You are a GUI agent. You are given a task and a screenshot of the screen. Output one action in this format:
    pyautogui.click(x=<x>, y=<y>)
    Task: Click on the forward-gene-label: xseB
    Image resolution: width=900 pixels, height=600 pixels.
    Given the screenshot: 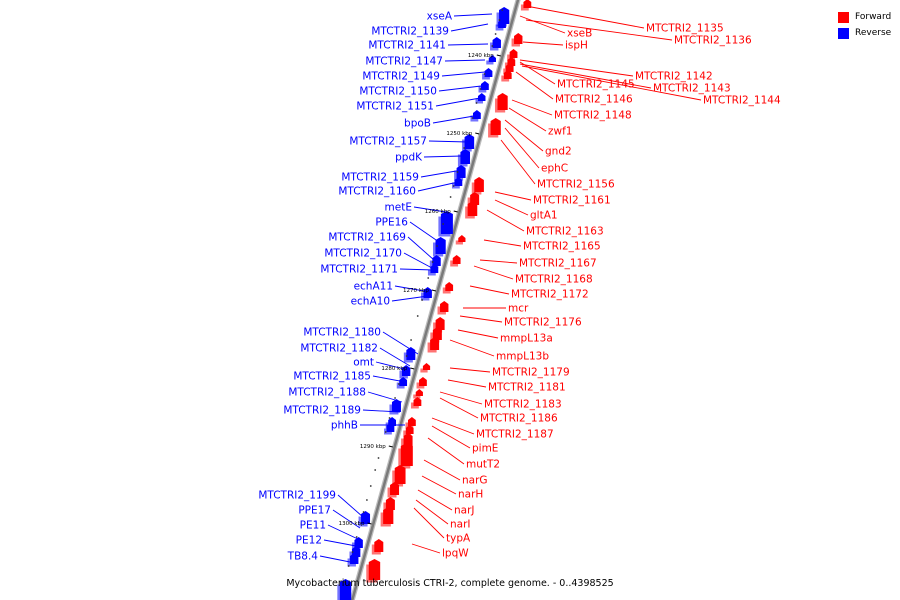 What is the action you would take?
    pyautogui.click(x=579, y=34)
    